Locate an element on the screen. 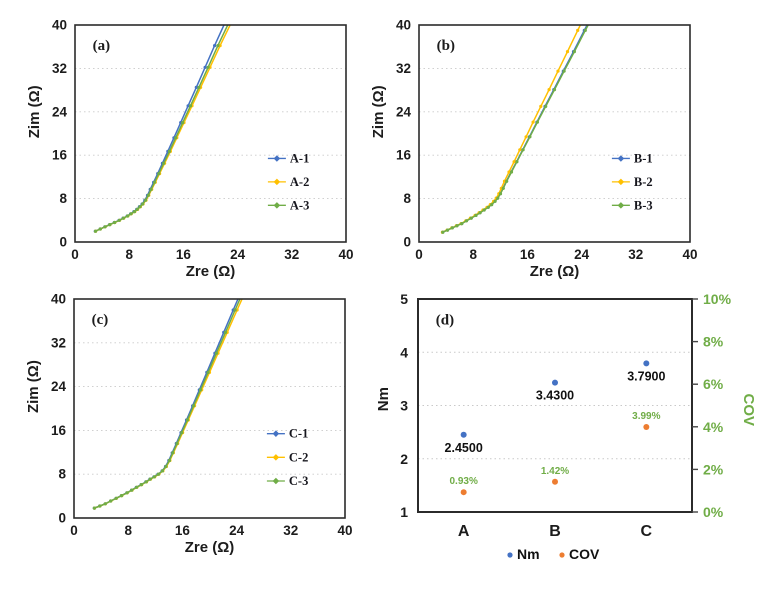  point-label-COV-A: 0.93% is located at coordinates (463, 481).